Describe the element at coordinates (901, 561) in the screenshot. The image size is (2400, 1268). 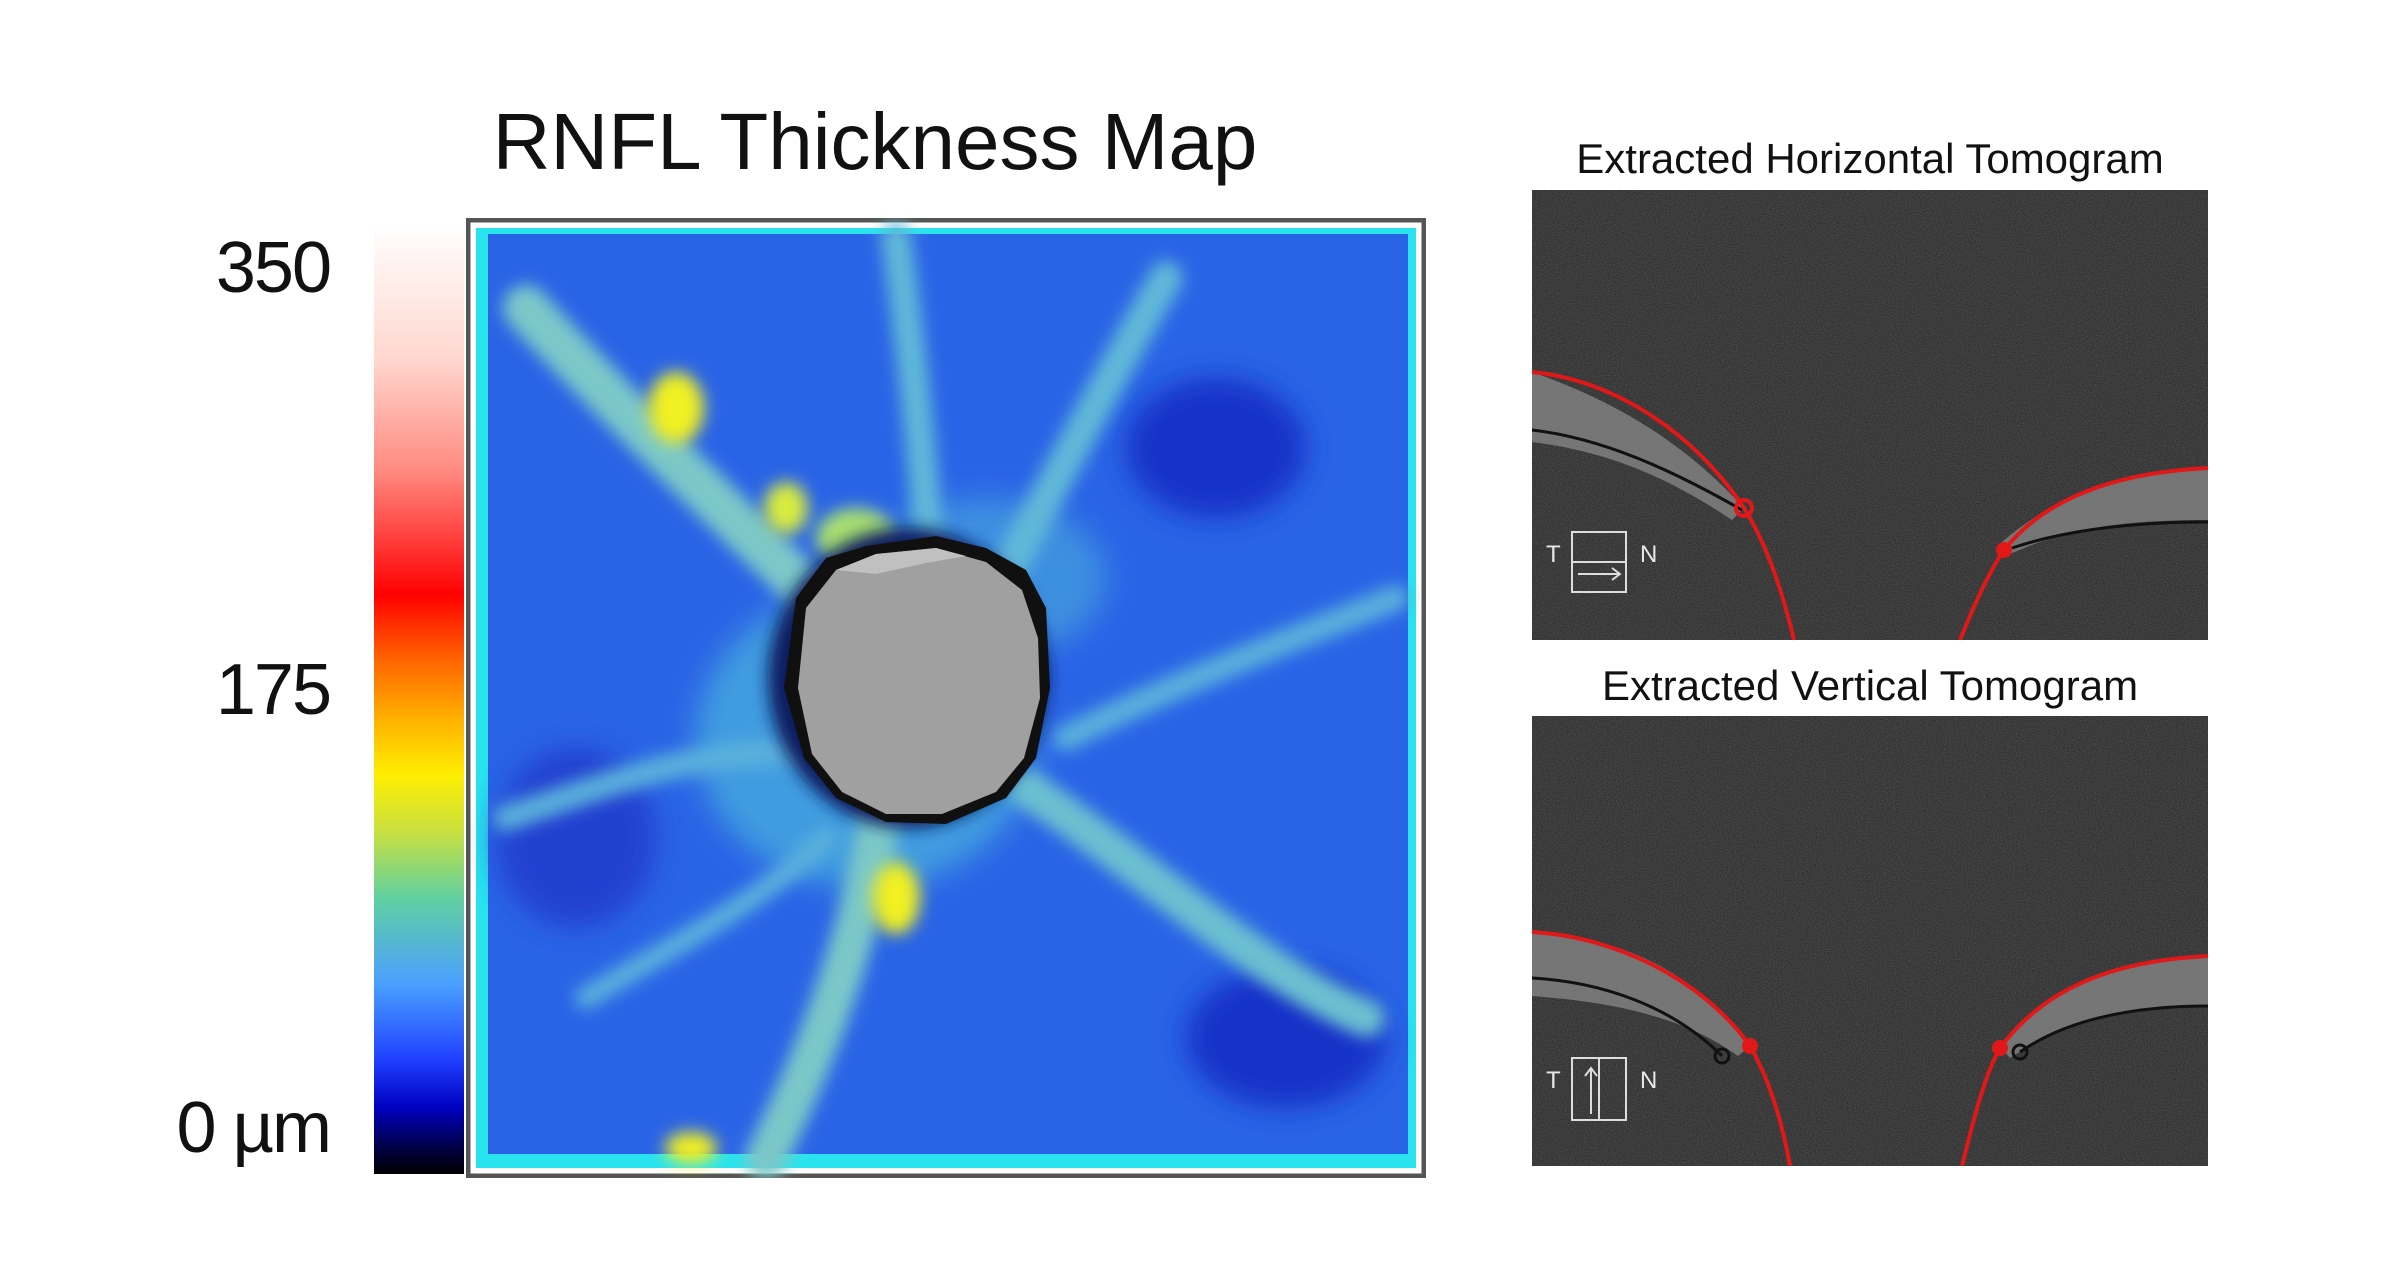
I see `disc-highlight` at that location.